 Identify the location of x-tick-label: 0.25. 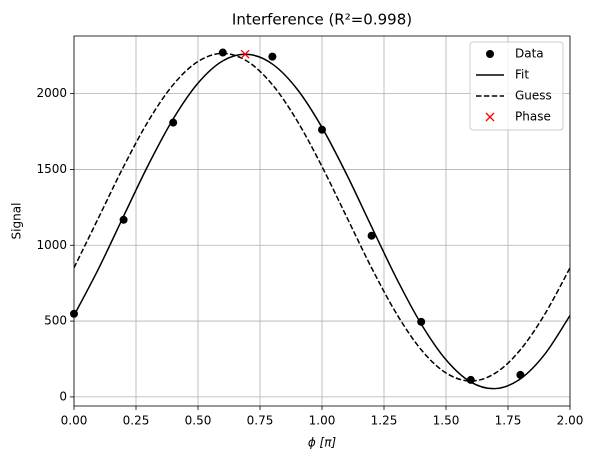
(136, 421).